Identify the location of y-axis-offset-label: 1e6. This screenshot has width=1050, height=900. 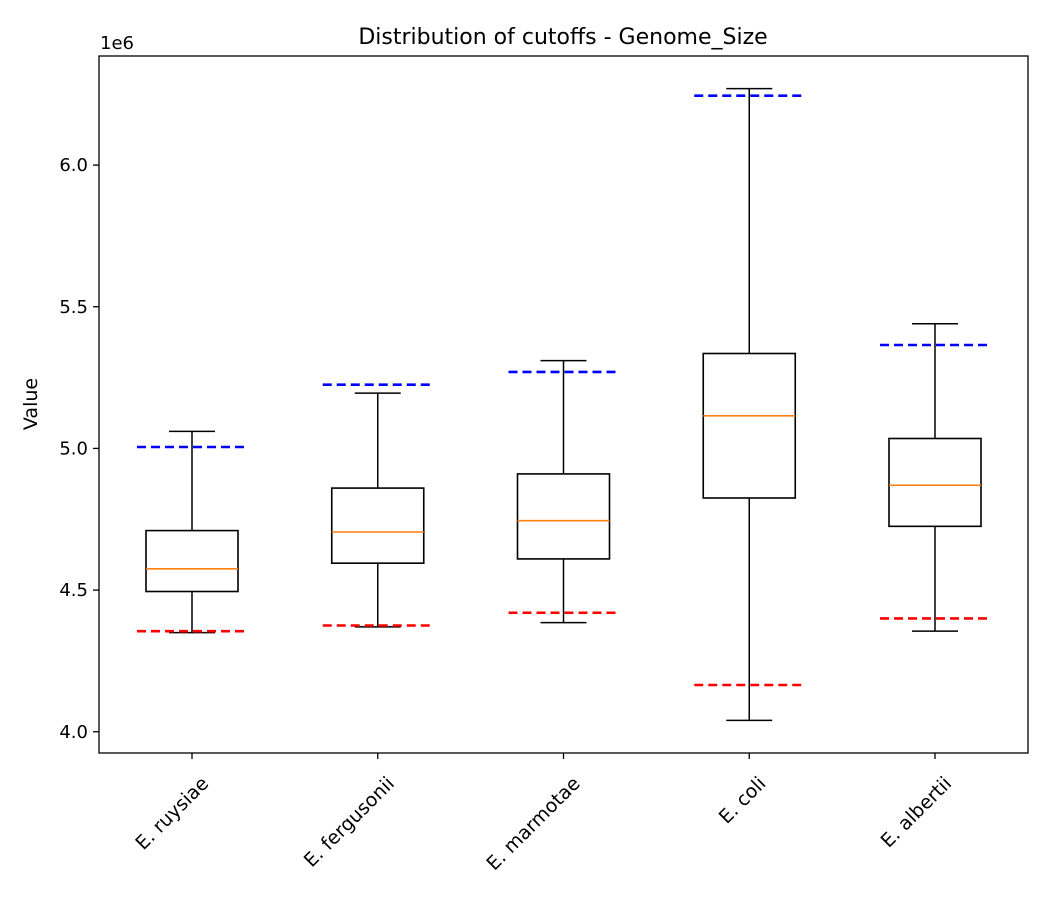
(117, 43).